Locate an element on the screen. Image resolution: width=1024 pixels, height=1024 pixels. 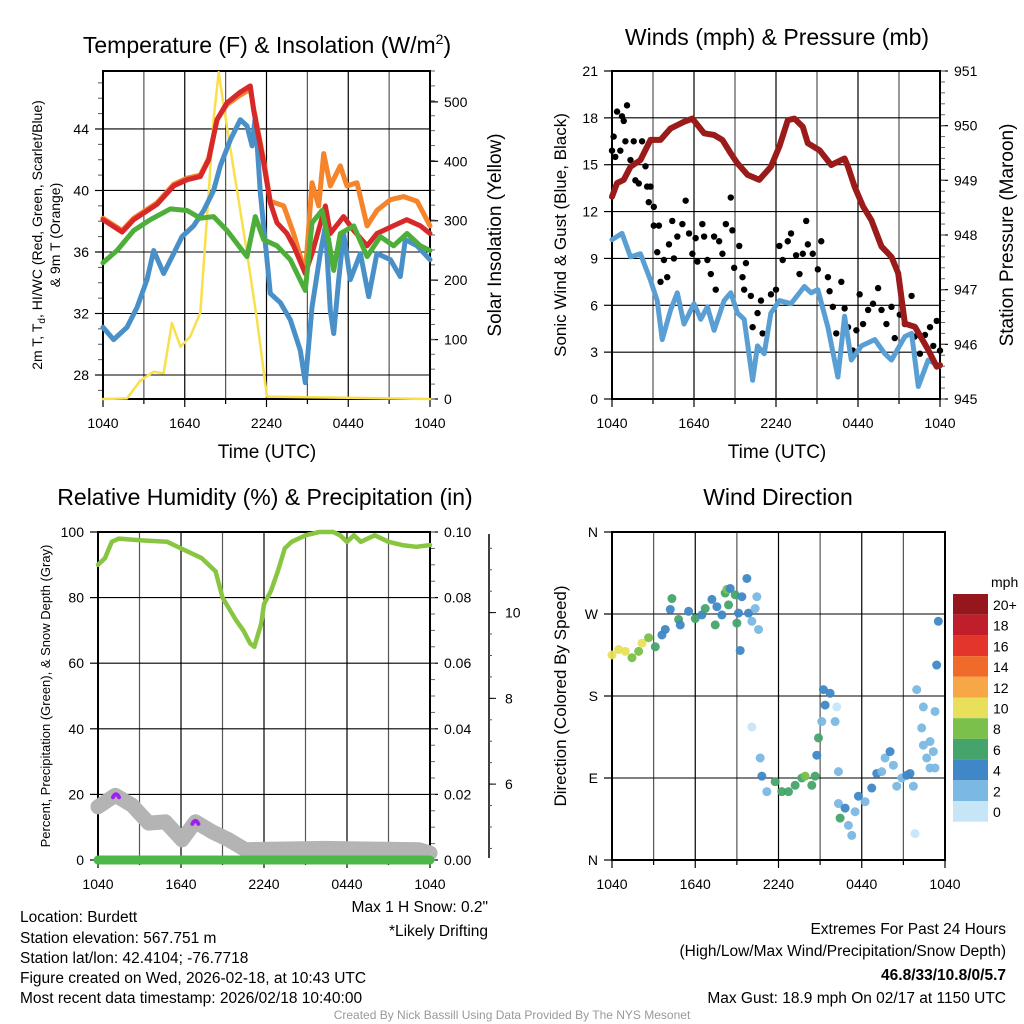
right-y-tick-label: 945 is located at coordinates (966, 399).